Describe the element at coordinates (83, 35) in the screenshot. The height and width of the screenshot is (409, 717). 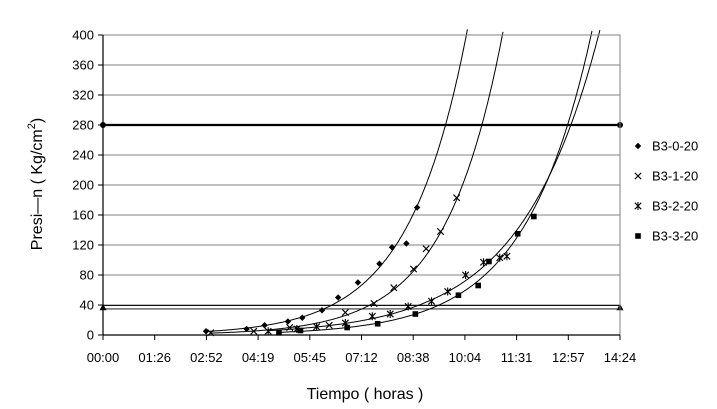
I see `y-tick-label: 400` at that location.